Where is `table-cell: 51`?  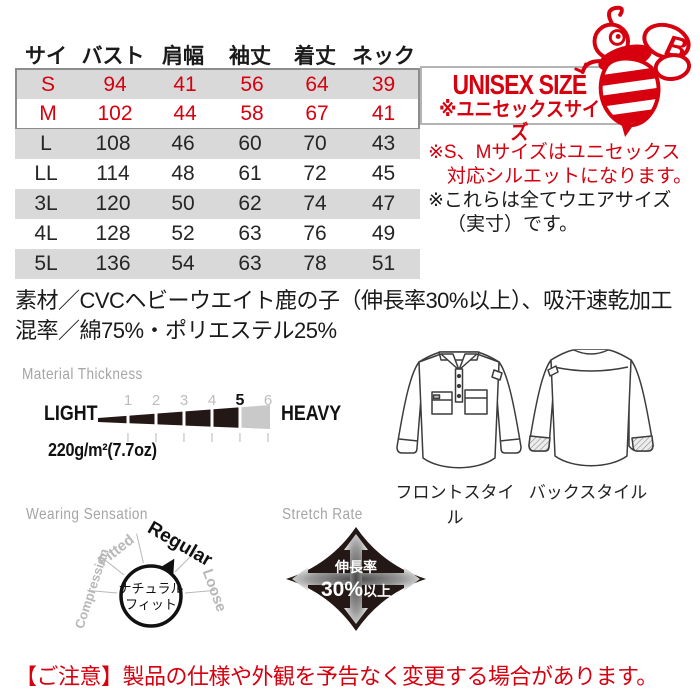 table-cell: 51 is located at coordinates (383, 263).